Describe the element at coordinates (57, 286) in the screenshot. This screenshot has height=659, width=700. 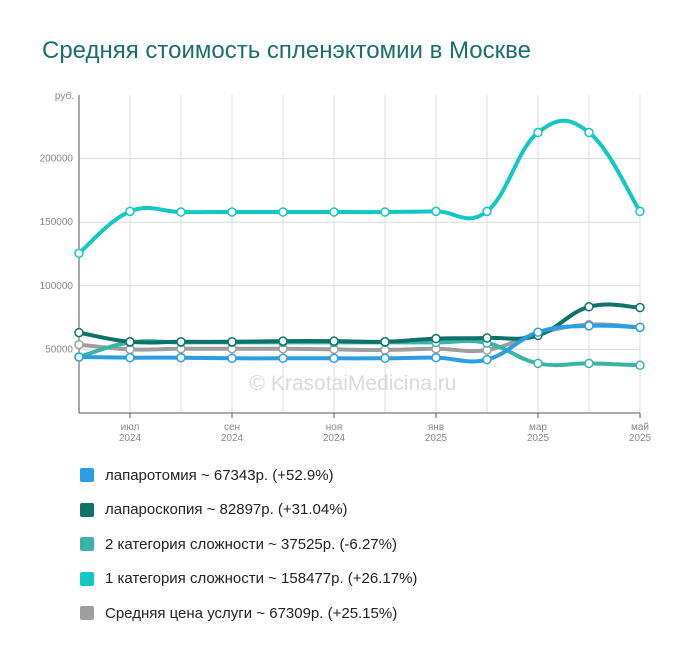
I see `y-tick-label: 100000` at that location.